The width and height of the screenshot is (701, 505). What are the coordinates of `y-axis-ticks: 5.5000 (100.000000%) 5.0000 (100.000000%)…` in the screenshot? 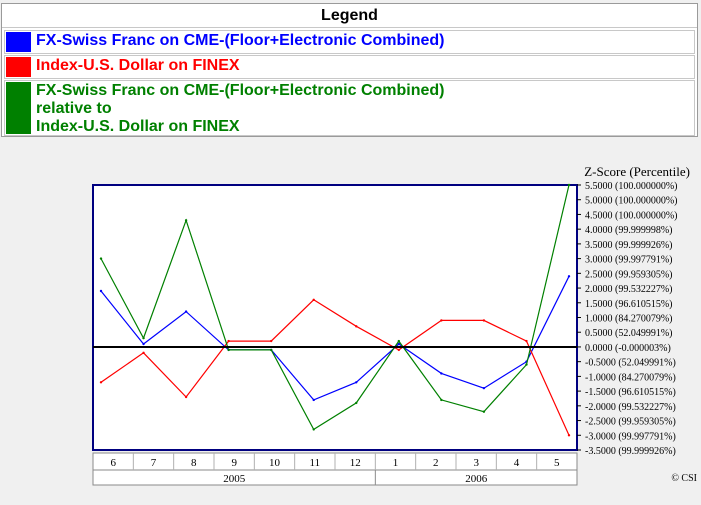 It's located at (627, 319).